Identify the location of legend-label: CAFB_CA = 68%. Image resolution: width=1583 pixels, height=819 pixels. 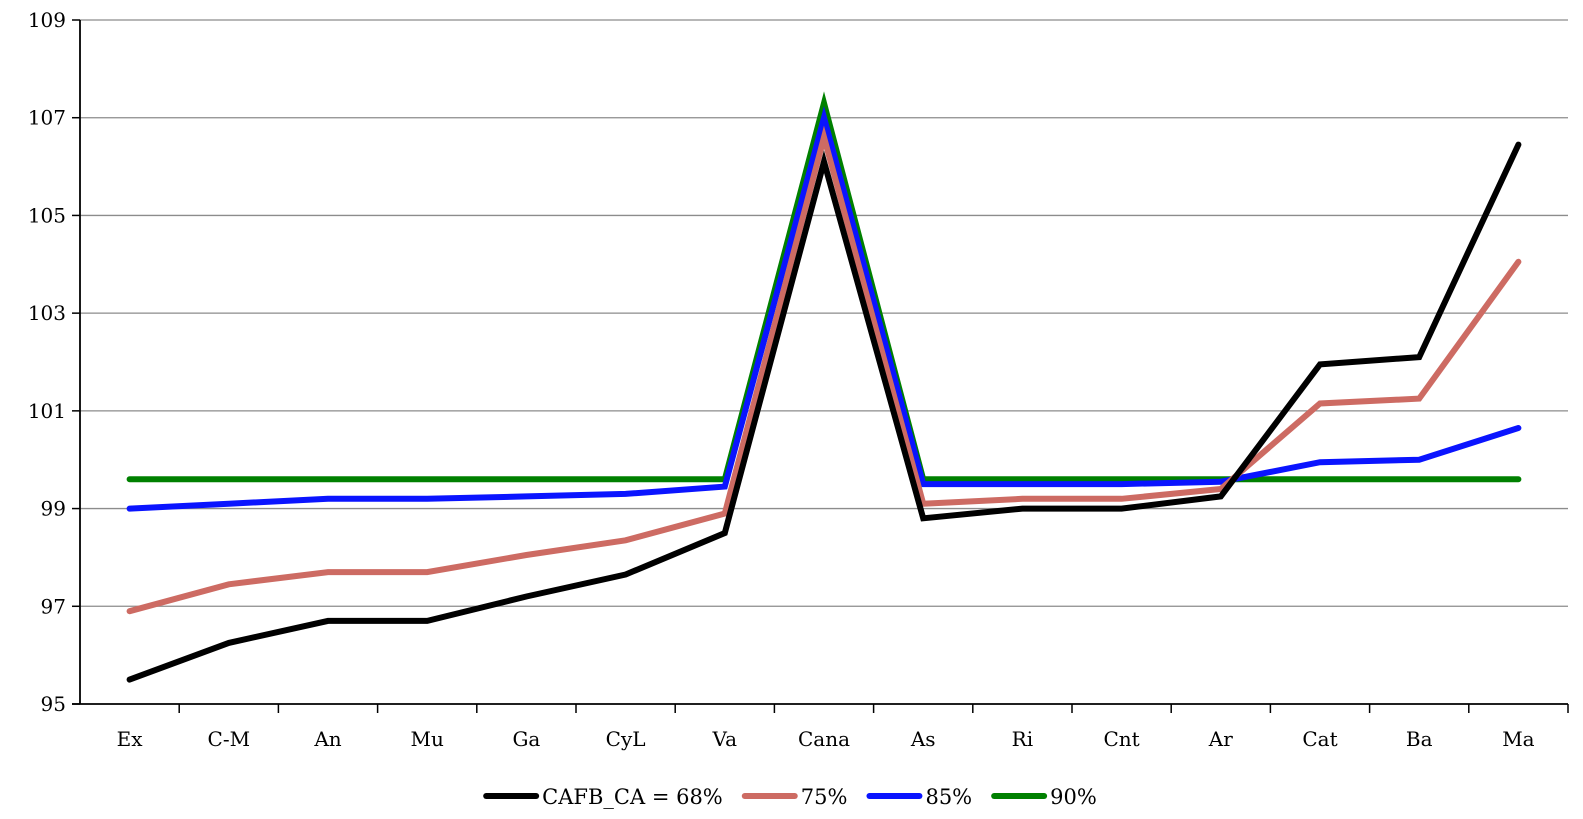
(632, 797).